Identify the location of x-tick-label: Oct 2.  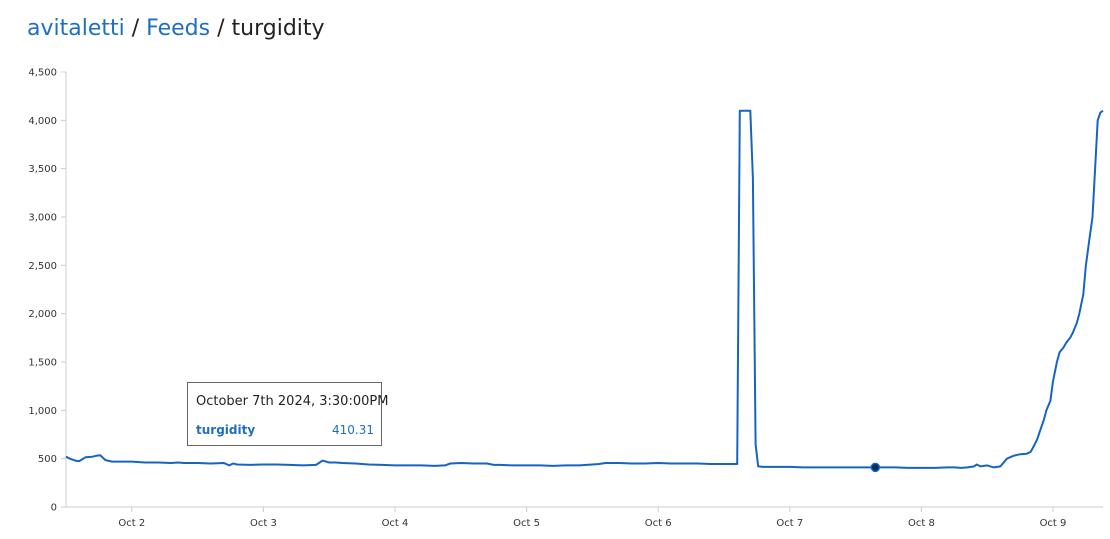
(131, 523).